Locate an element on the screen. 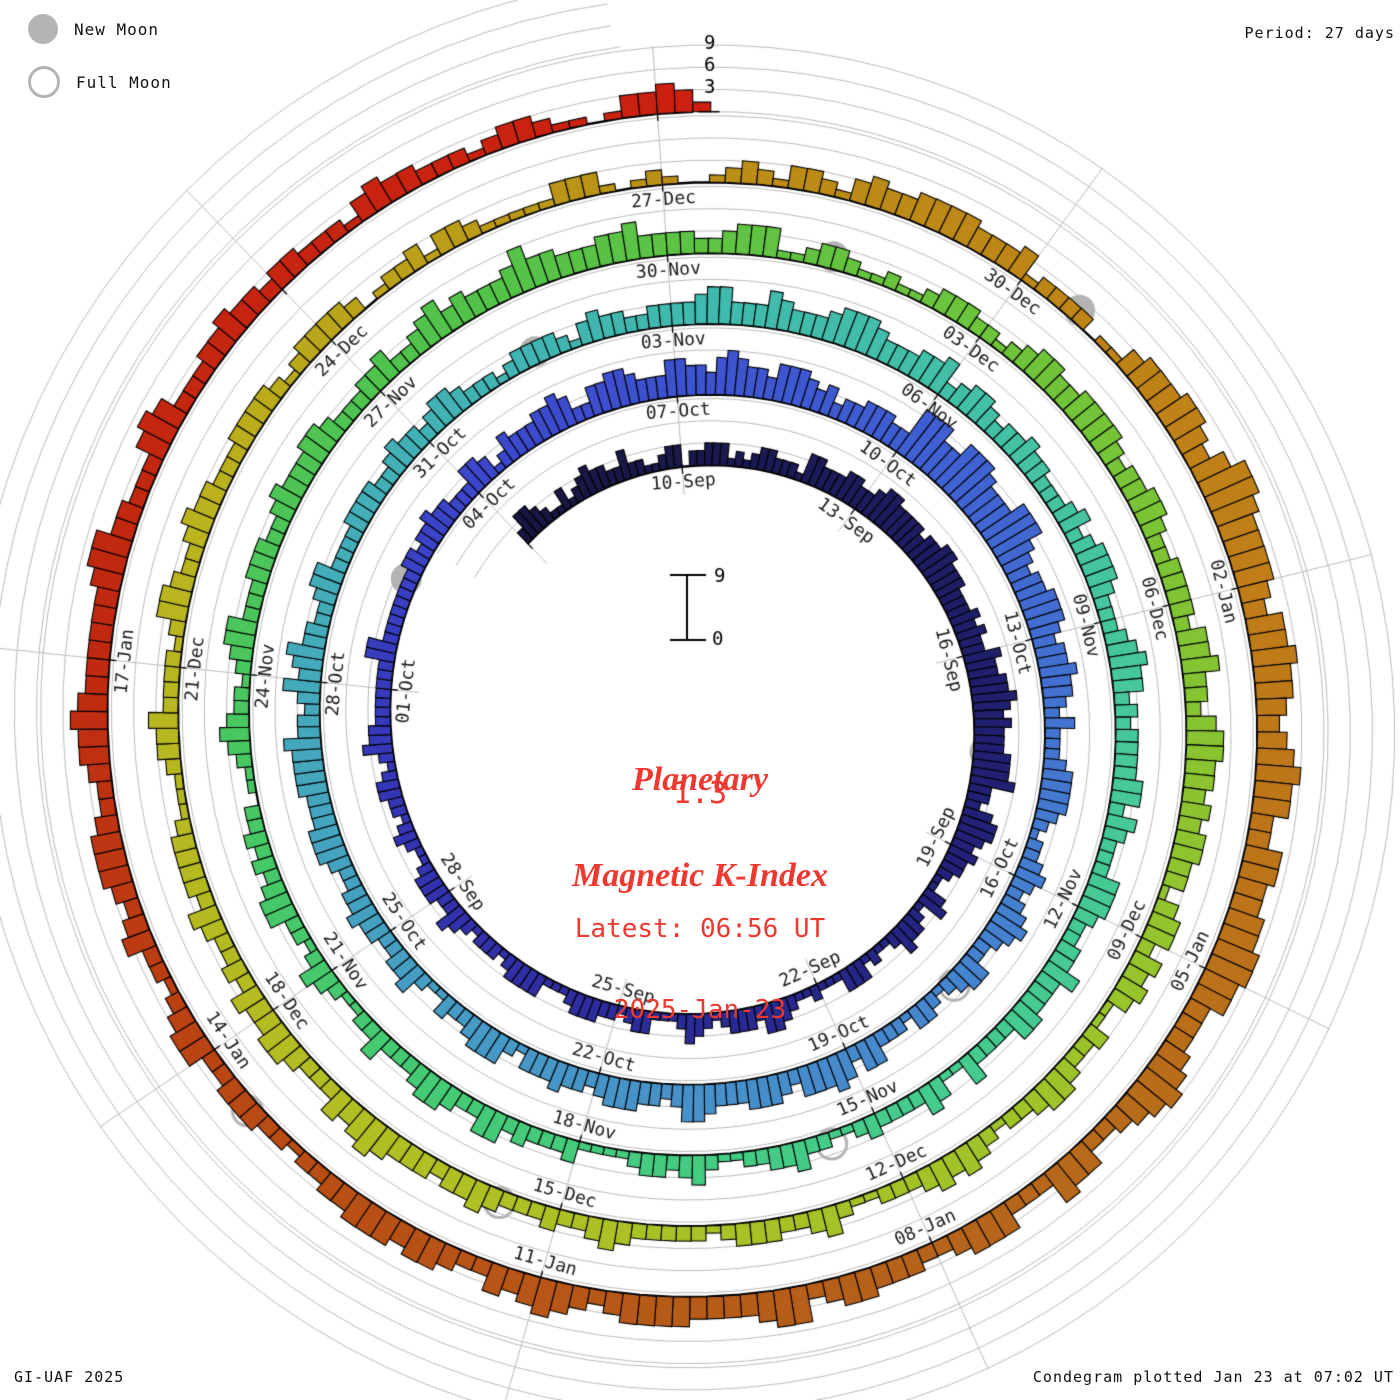 The image size is (1400, 1400). full-moon-label: Full Moon is located at coordinates (124, 82).